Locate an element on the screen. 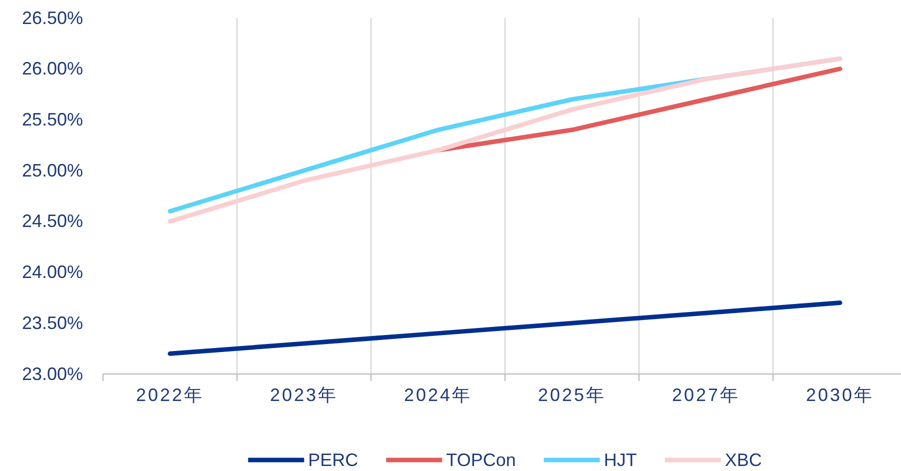 The width and height of the screenshot is (901, 471). legend-label: XBC is located at coordinates (743, 460).